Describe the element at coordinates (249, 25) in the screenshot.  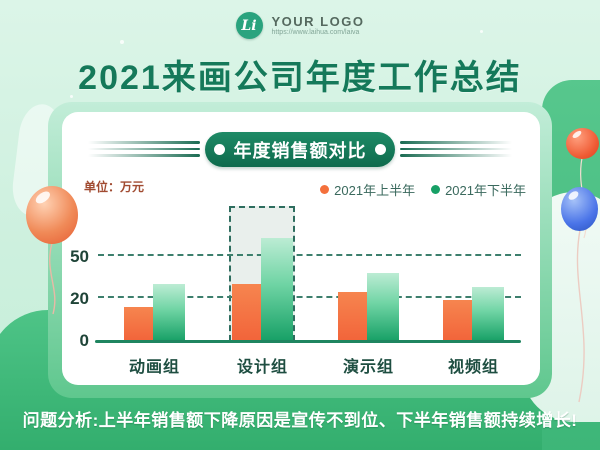
I see `logo-monogram-icon: Li` at that location.